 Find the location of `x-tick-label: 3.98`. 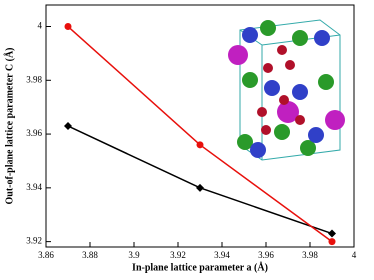

x-tick-label: 3.98 is located at coordinates (310, 255).